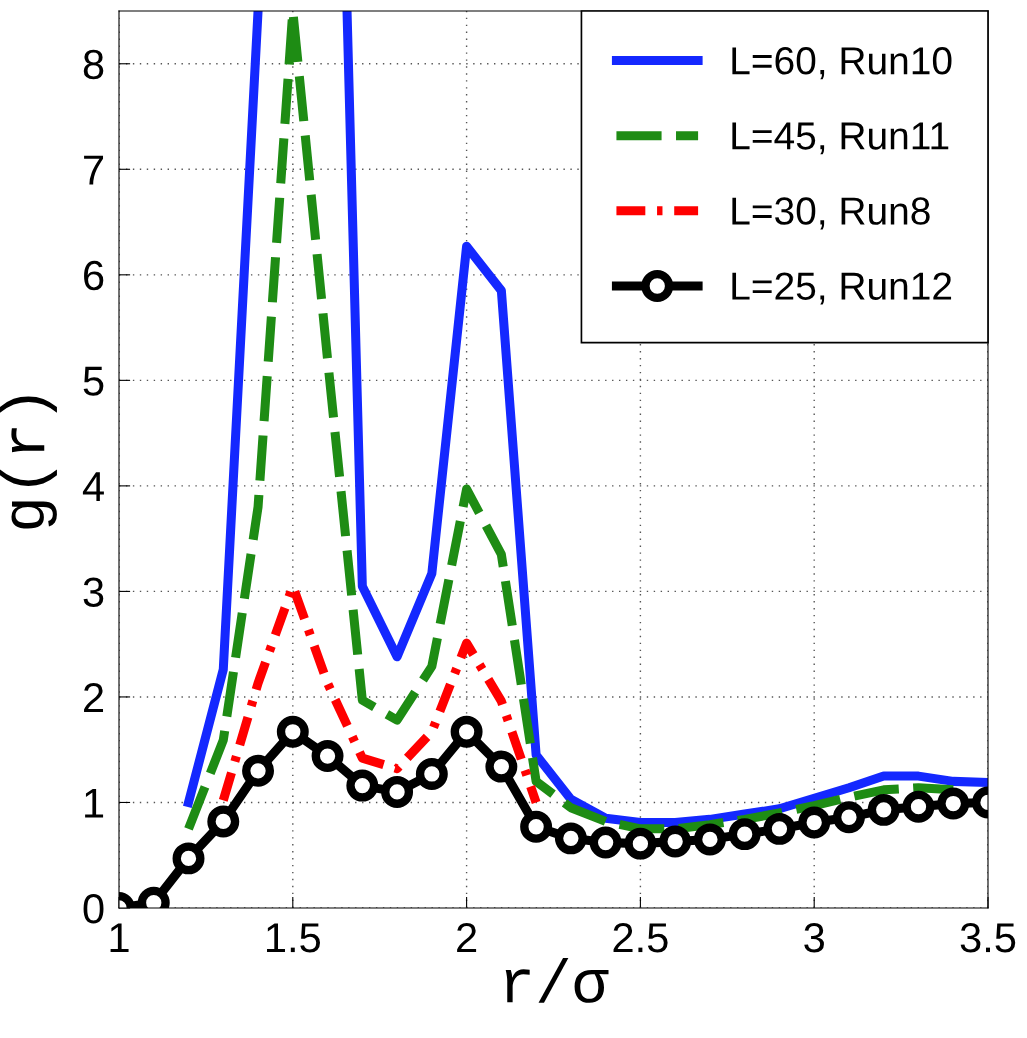 The image size is (1027, 1038). I want to click on x-tick-label: 3, so click(814, 937).